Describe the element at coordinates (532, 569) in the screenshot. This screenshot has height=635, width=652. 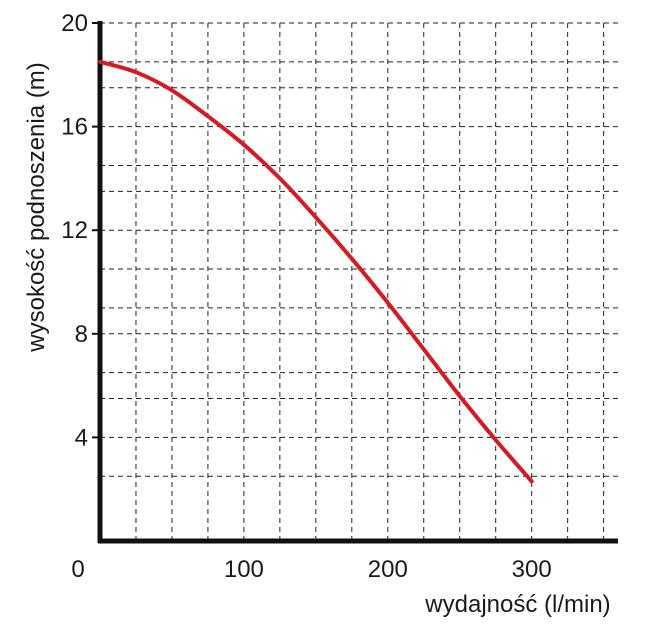
I see `x-tick-label-3: 300` at that location.